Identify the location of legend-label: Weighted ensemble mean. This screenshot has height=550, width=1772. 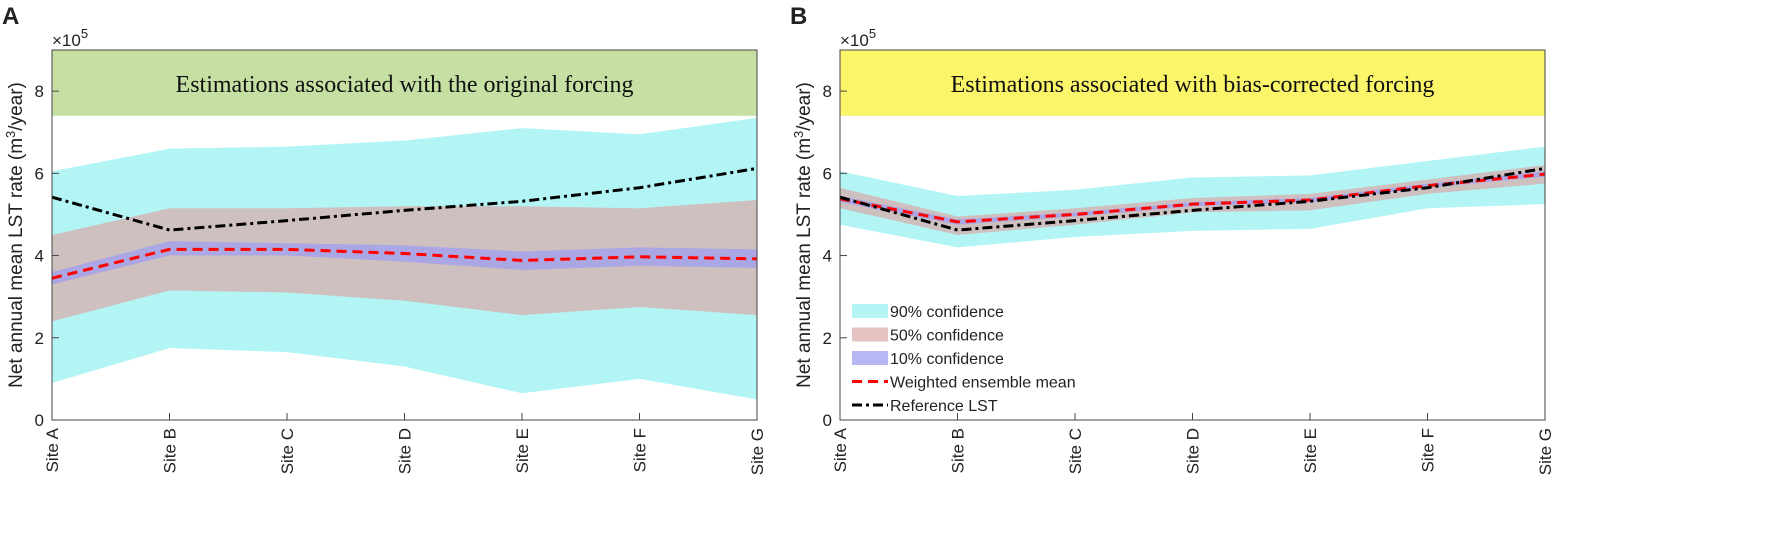
(983, 383).